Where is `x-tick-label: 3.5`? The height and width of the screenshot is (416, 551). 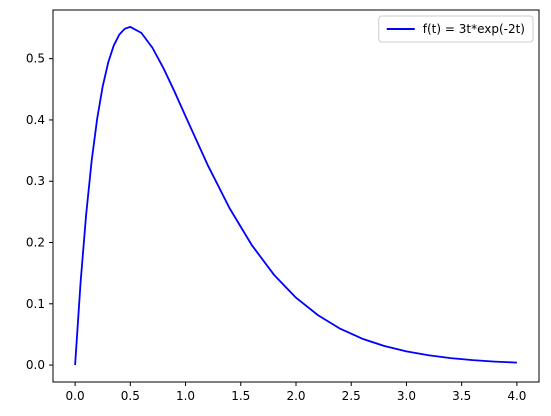
x-tick-label: 3.5 is located at coordinates (461, 396).